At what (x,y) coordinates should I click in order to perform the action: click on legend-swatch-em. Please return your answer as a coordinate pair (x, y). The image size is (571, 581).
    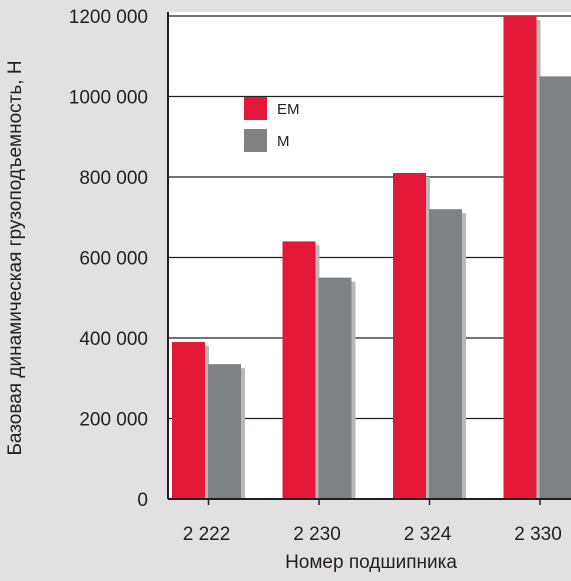
    Looking at the image, I should click on (255, 108).